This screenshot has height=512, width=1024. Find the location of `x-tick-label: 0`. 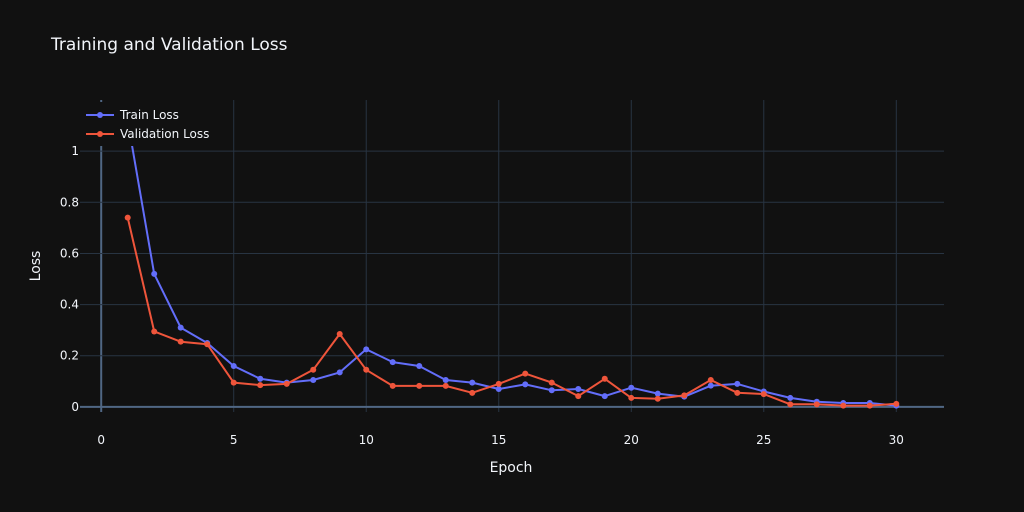

x-tick-label: 0 is located at coordinates (101, 440).